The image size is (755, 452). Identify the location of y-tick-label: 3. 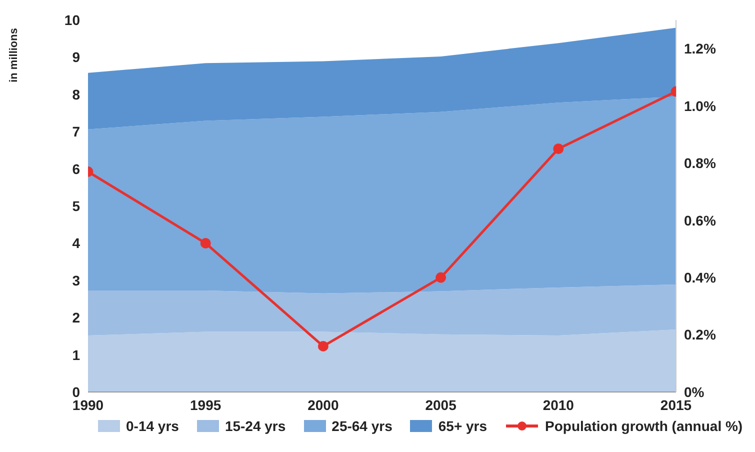
(76, 280).